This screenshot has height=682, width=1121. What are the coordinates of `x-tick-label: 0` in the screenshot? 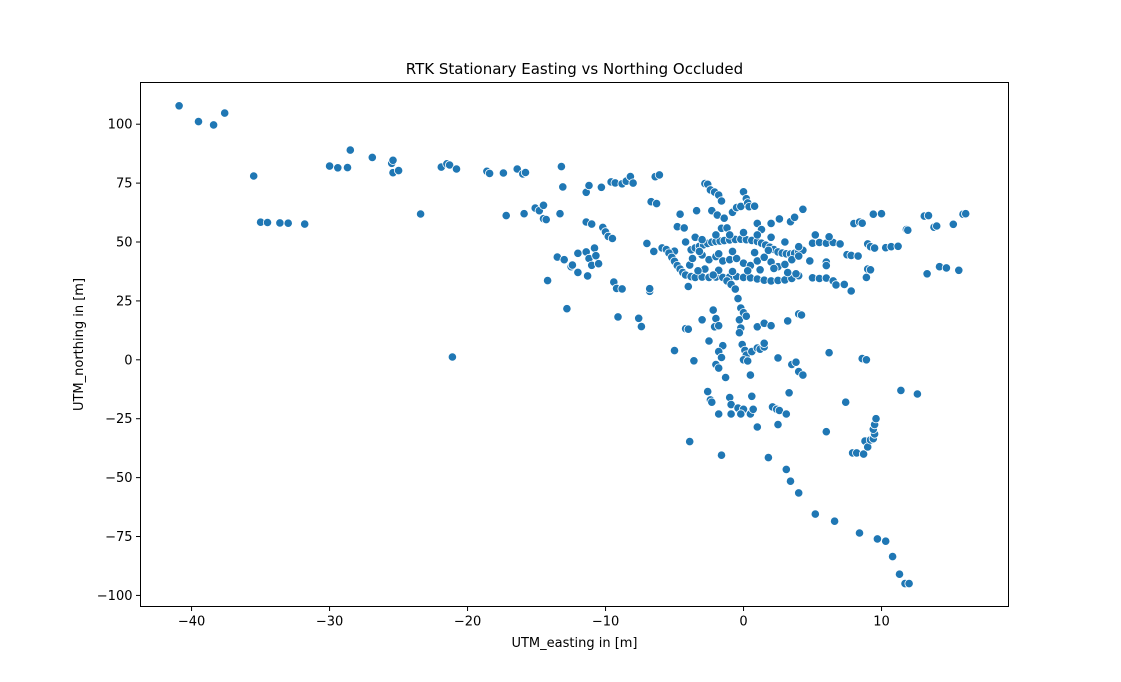 It's located at (743, 622).